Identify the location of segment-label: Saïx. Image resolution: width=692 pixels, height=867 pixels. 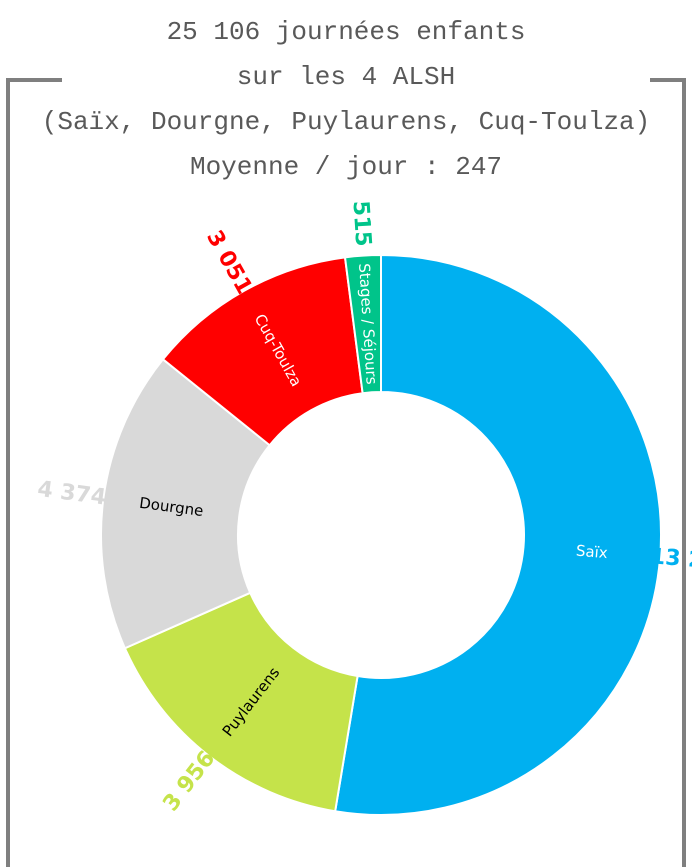
(591, 552).